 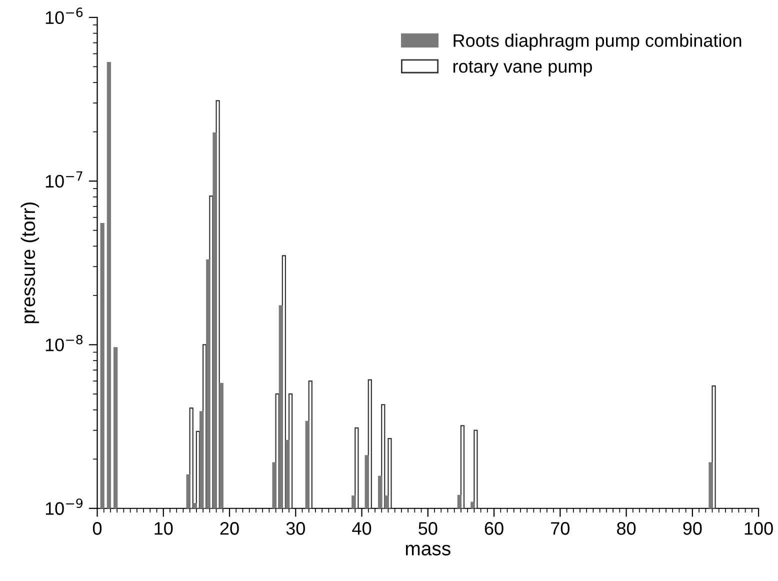 I want to click on y-tick-label: 10$^{−9}$, so click(x=64, y=506).